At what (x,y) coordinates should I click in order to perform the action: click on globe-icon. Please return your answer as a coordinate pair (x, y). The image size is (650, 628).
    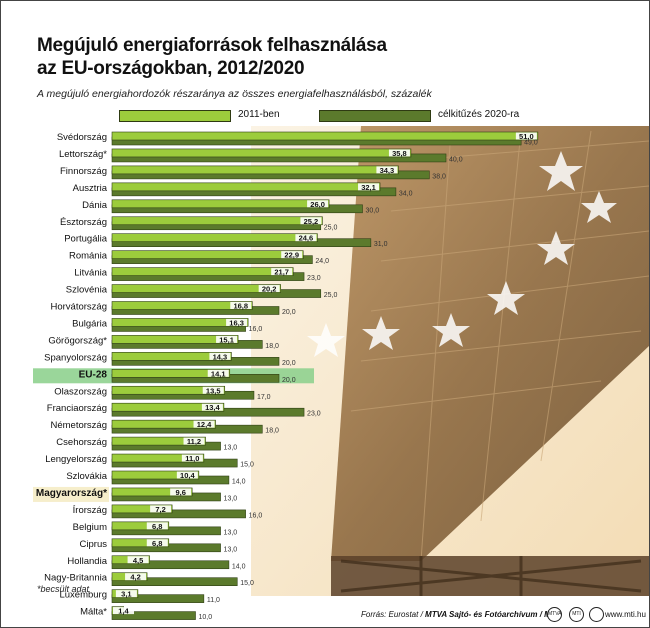
    Looking at the image, I should click on (596, 614).